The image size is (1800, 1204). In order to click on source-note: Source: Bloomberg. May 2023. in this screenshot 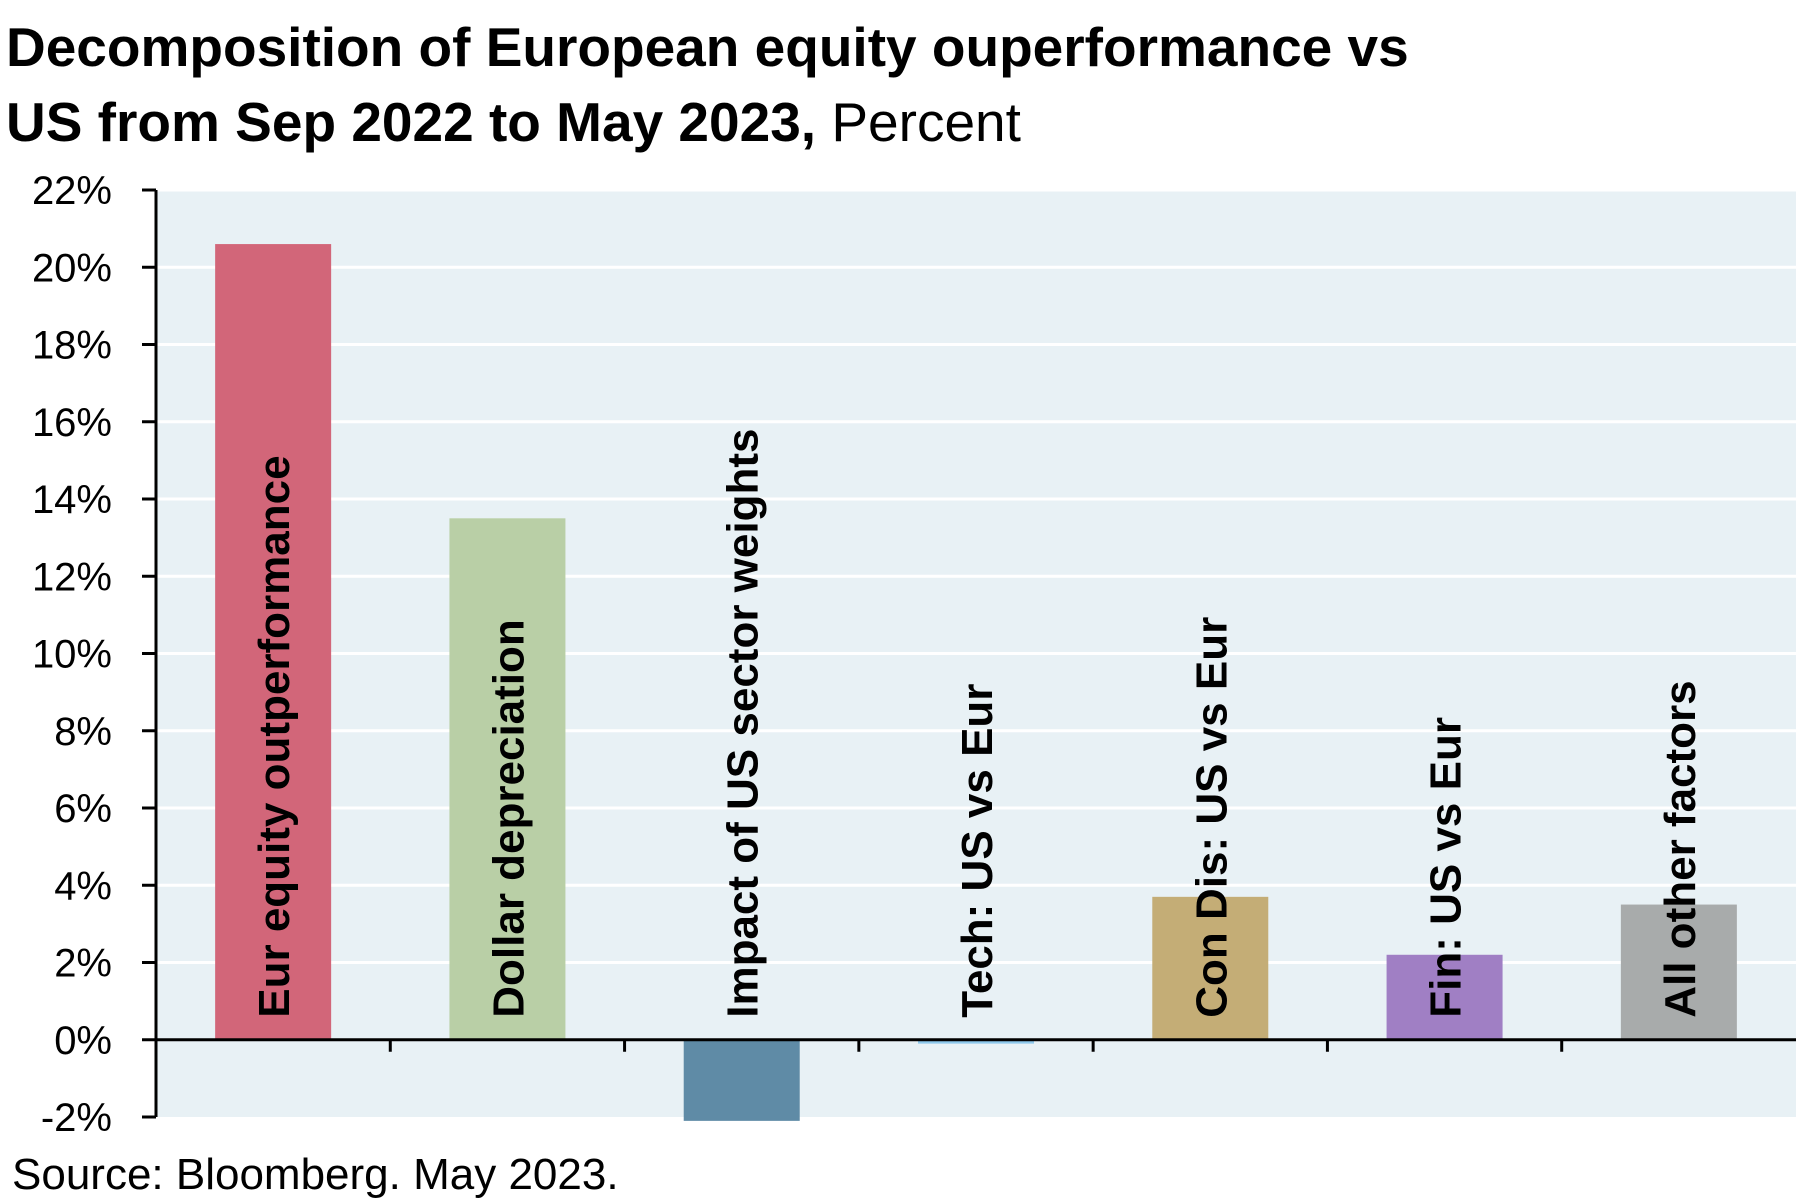, I will do `click(315, 1174)`.